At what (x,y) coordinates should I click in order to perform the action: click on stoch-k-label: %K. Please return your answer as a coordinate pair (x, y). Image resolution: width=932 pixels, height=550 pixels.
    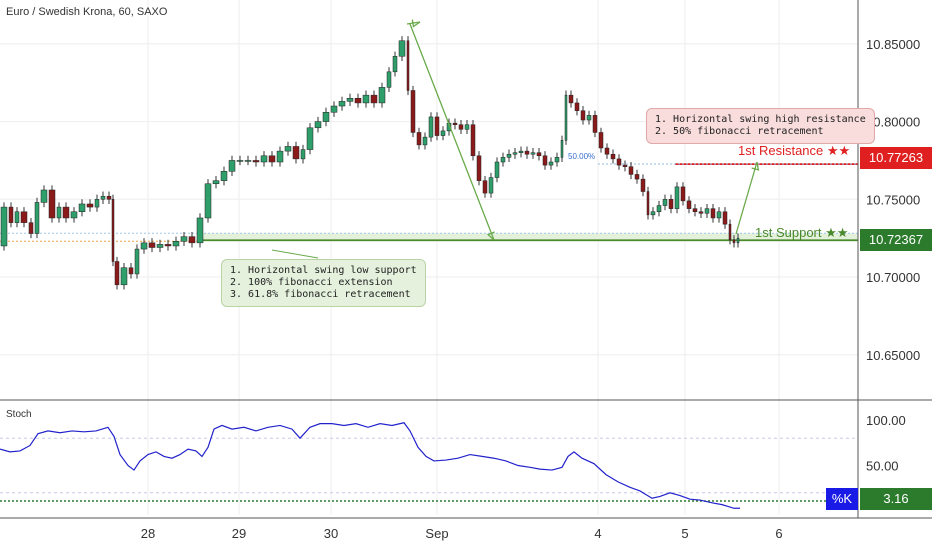
    Looking at the image, I should click on (842, 499).